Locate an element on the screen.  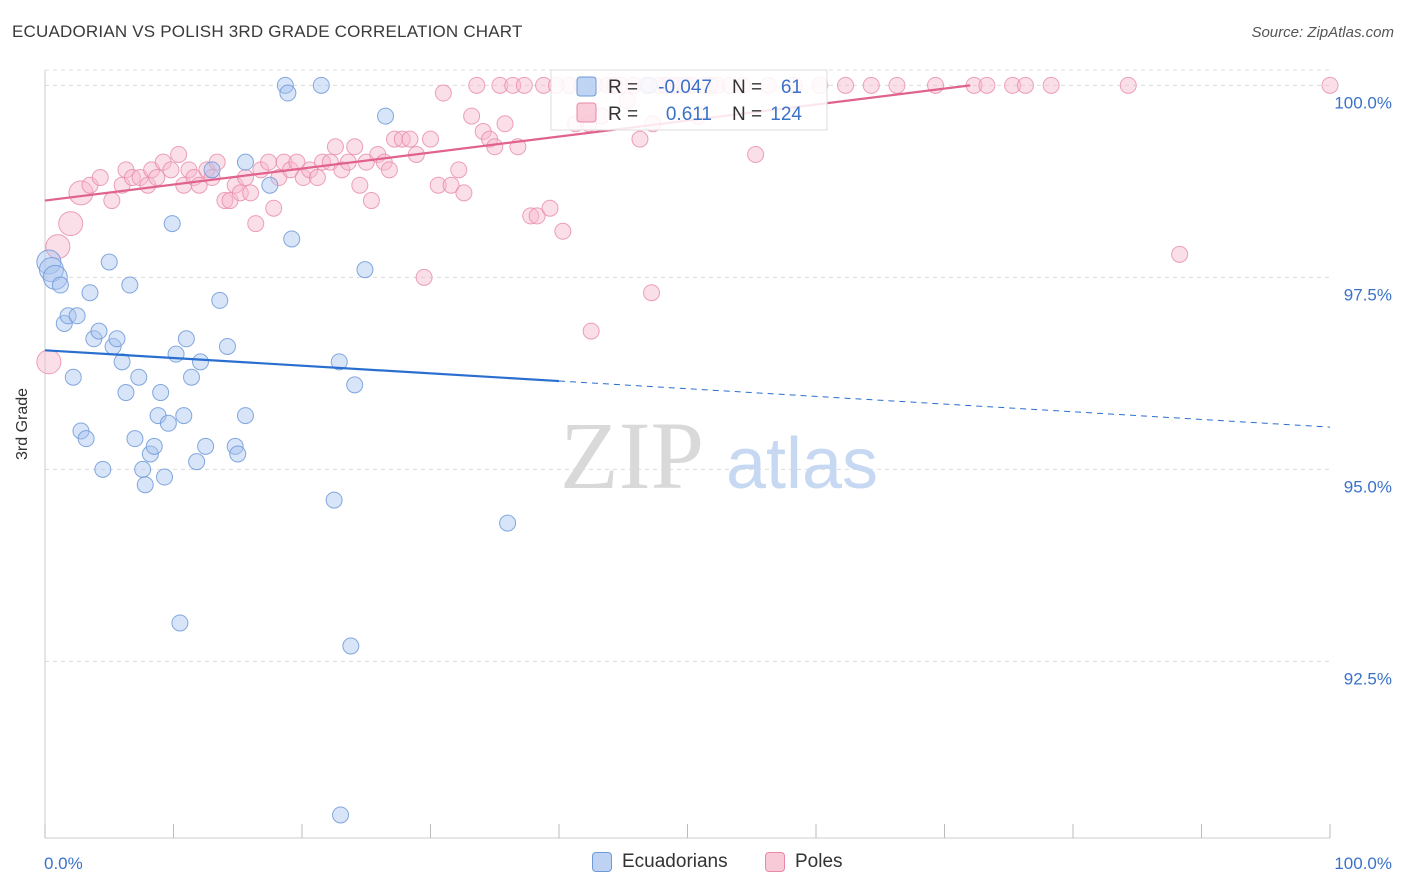
ecuadorians-trend-line is located at coordinates (302, 366).